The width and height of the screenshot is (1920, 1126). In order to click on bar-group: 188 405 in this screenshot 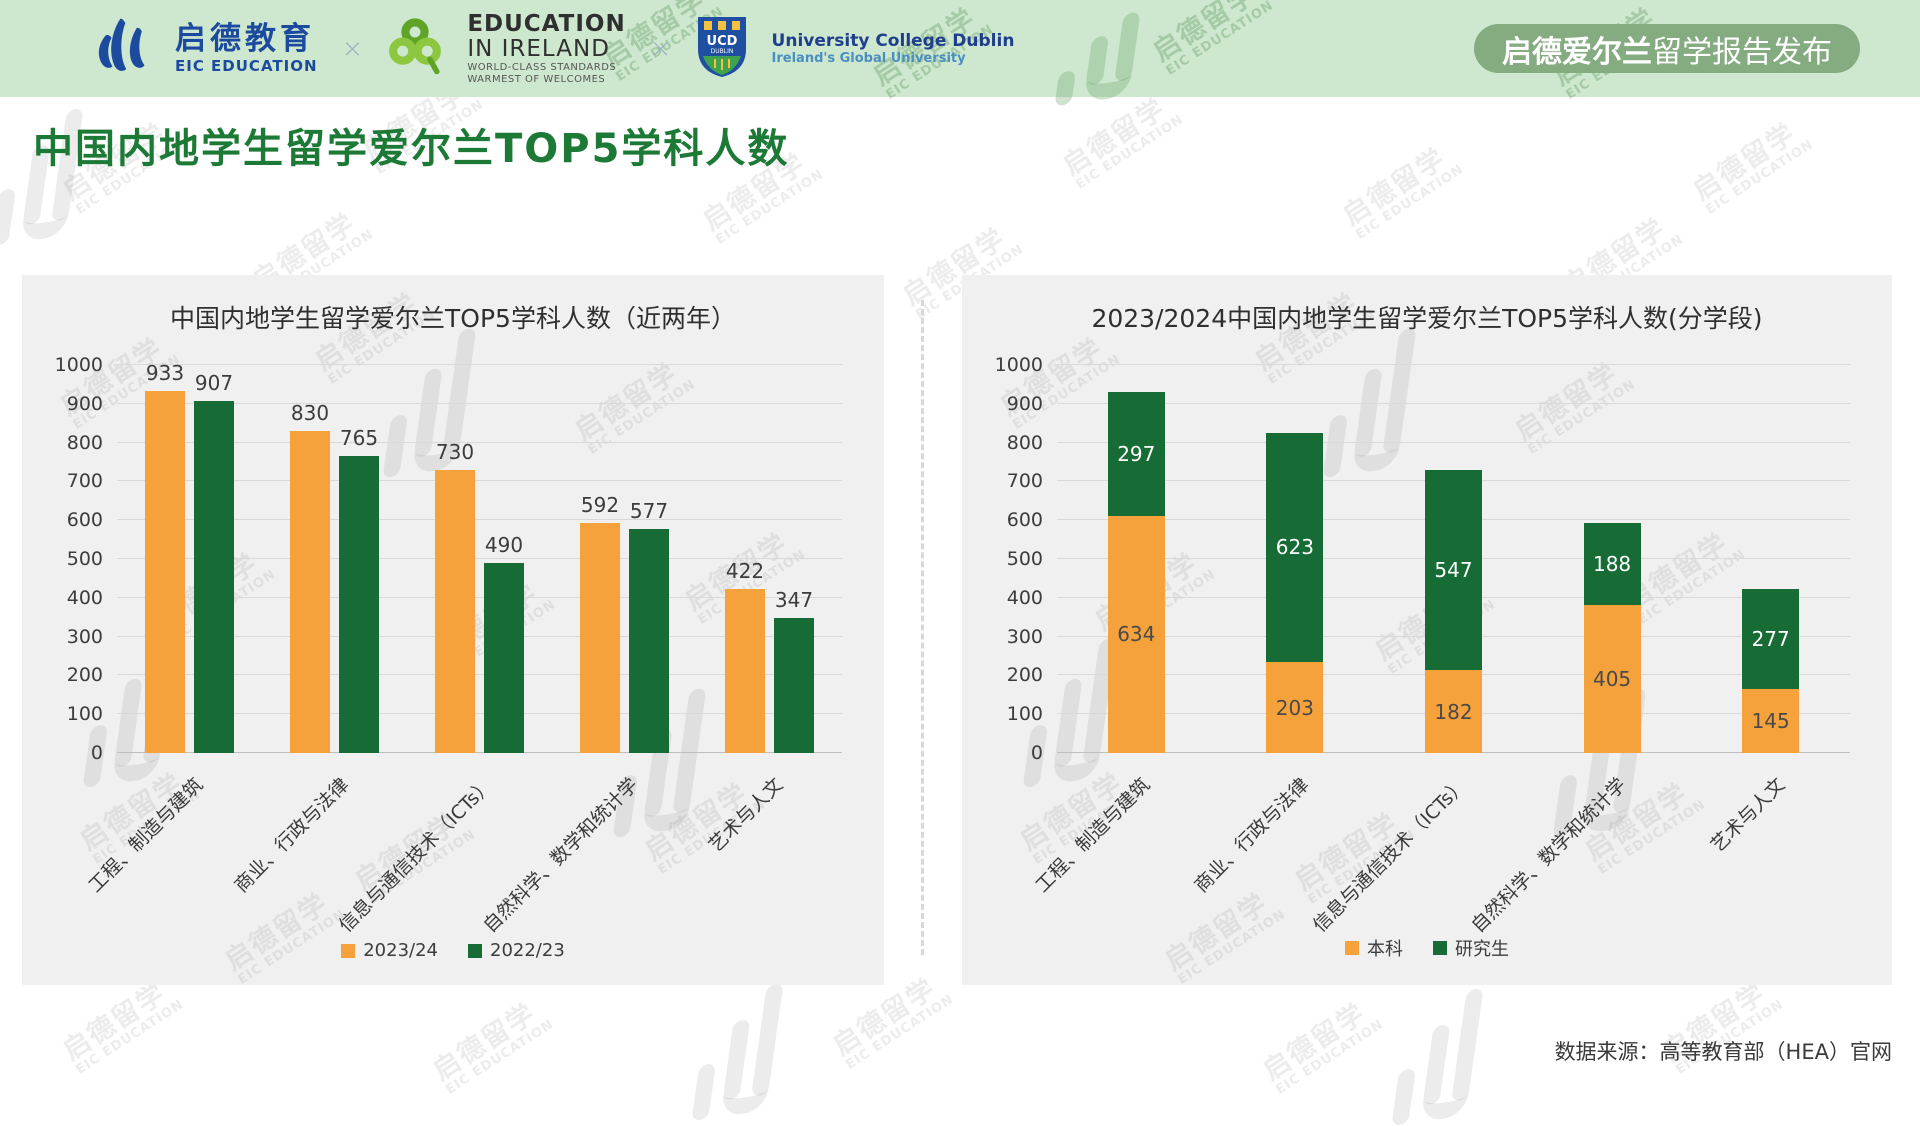, I will do `click(1612, 559)`.